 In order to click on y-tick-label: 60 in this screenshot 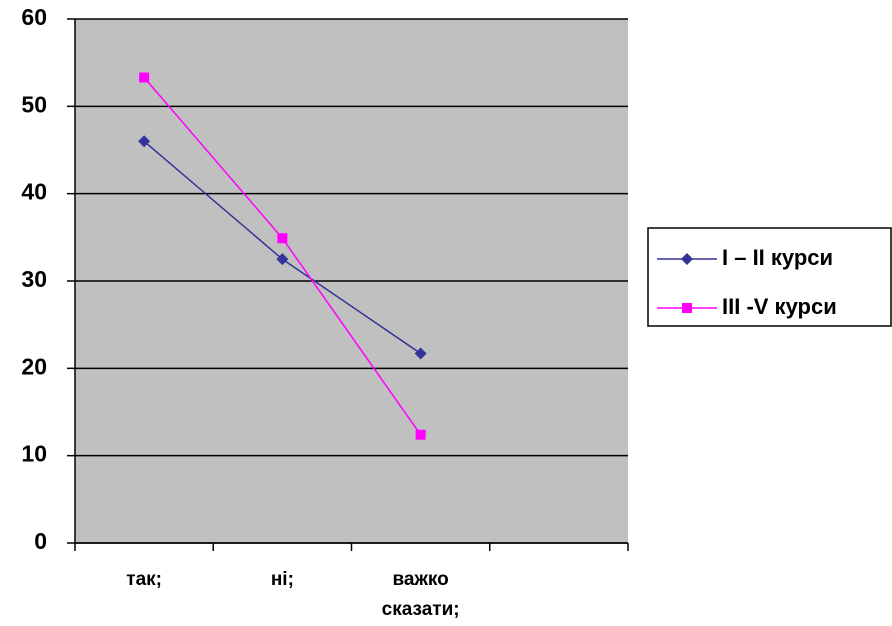, I will do `click(34, 17)`.